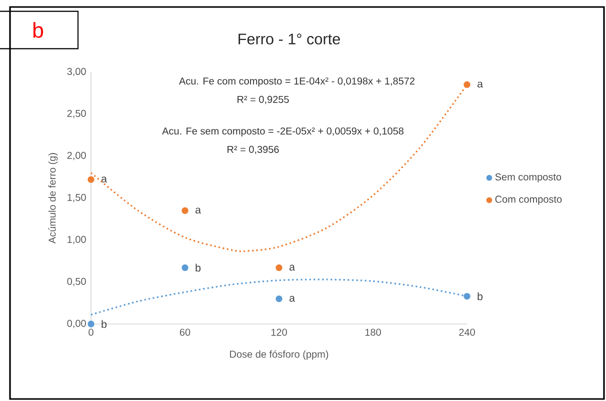 Image resolution: width=606 pixels, height=401 pixels. What do you see at coordinates (263, 100) in the screenshot?
I see `annotation: R² = 0,9255` at bounding box center [263, 100].